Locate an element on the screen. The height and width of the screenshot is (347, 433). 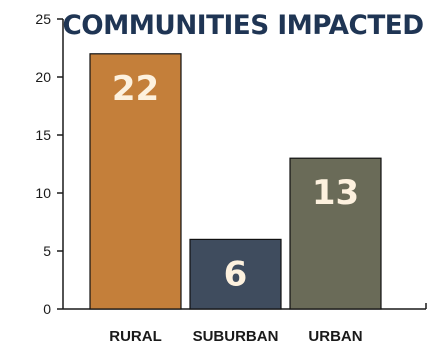
value-label-urban: 13 is located at coordinates (335, 193).